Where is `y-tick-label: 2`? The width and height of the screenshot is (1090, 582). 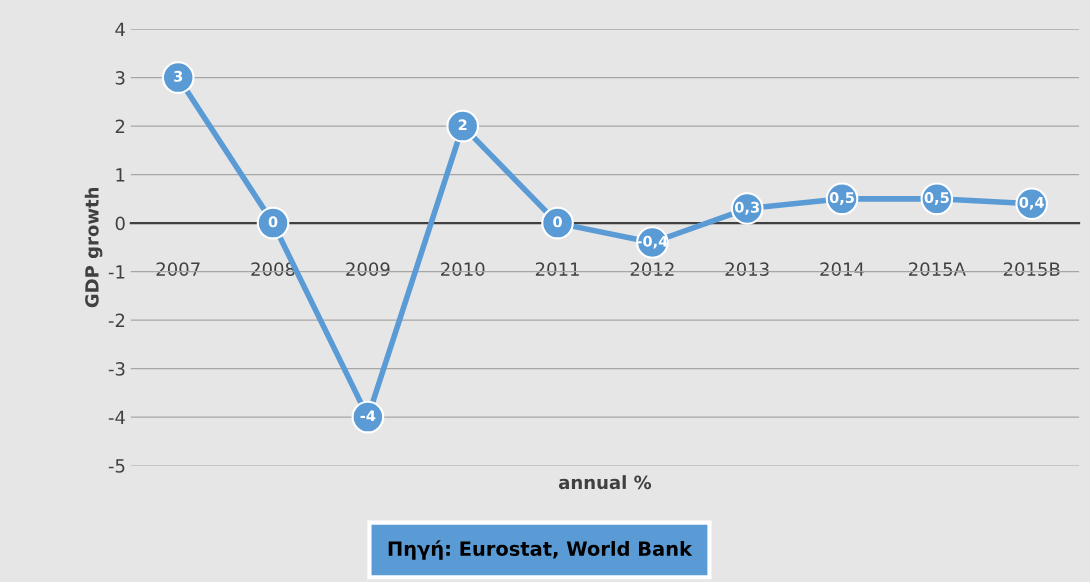
y-tick-label: 2 is located at coordinates (120, 126).